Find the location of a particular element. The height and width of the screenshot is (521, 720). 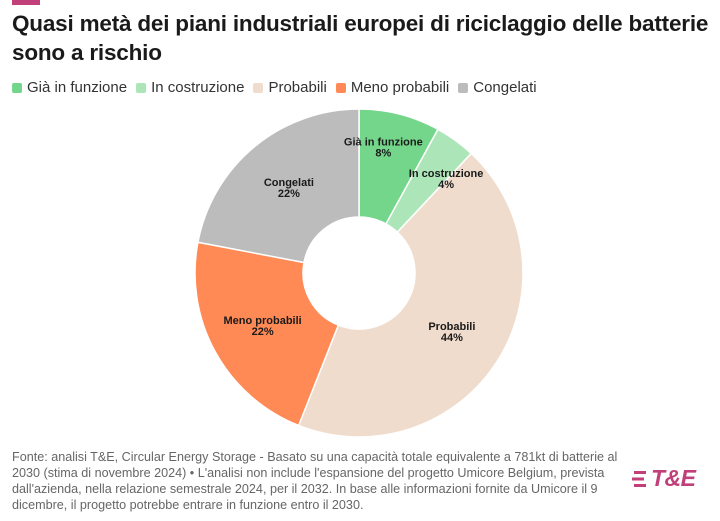

legend-label: Probabili is located at coordinates (297, 87).